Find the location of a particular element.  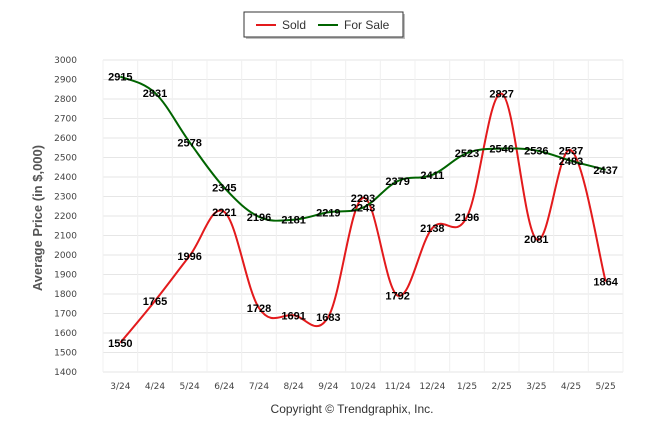

copyright-text: Copyright © Trendgraphix, Inc. is located at coordinates (352, 409).